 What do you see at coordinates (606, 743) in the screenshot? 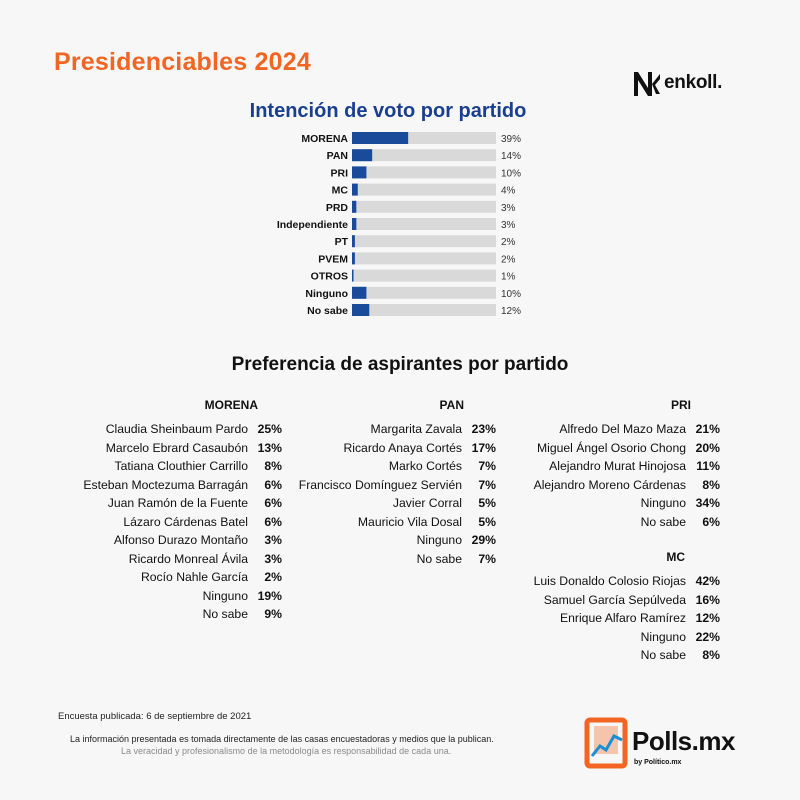
I see `polls-chart-icon` at bounding box center [606, 743].